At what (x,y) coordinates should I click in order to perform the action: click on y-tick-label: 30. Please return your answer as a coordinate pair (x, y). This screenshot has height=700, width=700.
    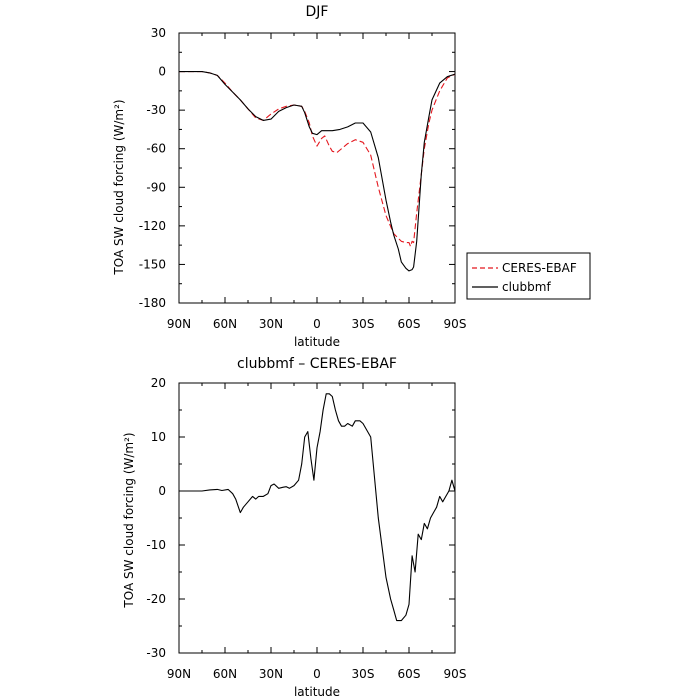
    Looking at the image, I should click on (158, 33).